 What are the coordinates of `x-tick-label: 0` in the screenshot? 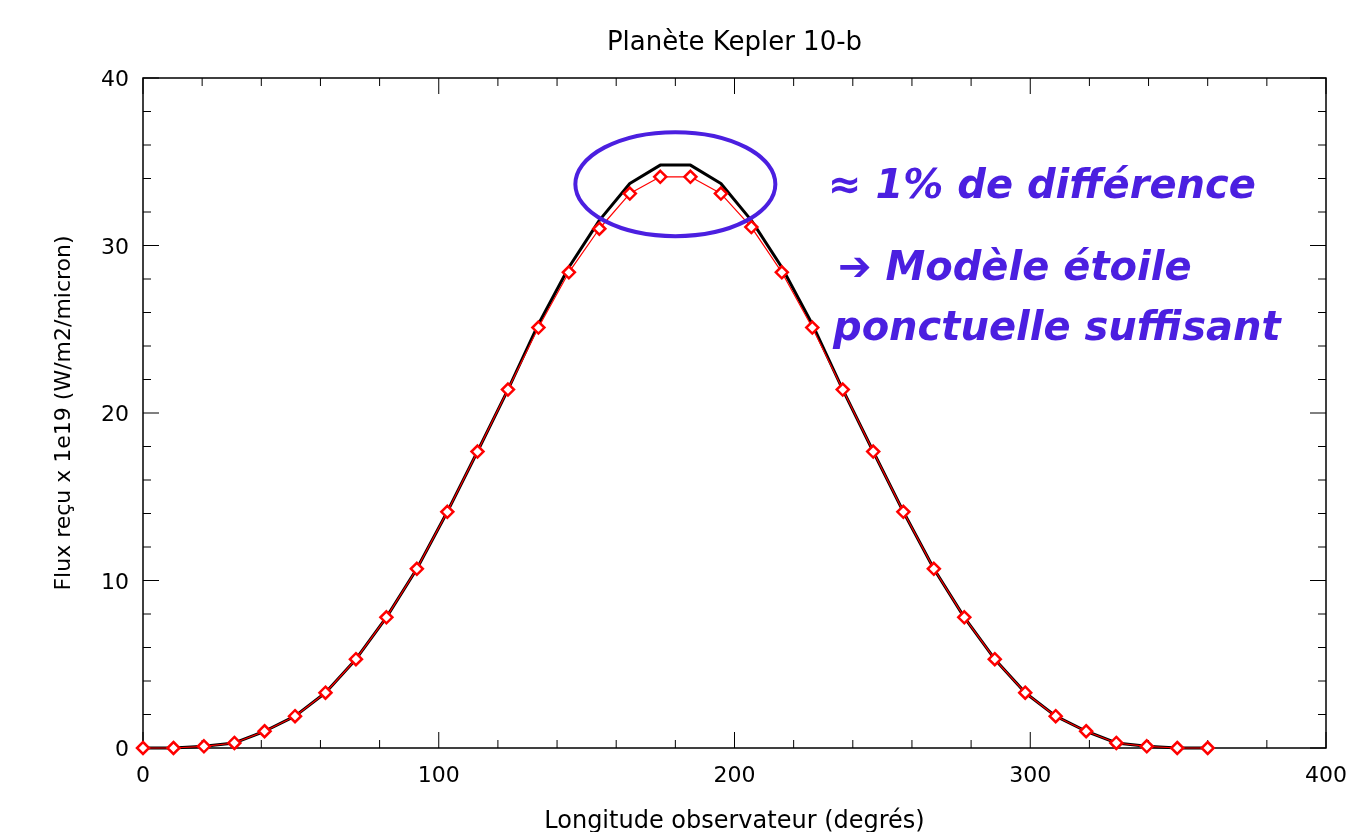 It's located at (143, 774).